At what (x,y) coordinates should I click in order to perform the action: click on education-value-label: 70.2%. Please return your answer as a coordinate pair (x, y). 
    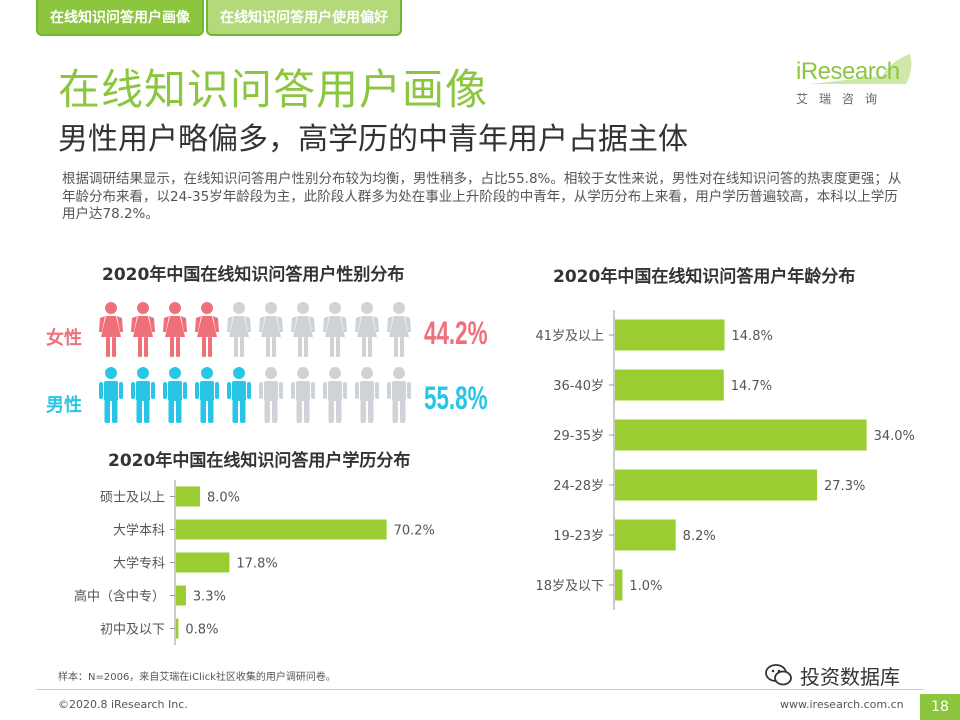
    Looking at the image, I should click on (414, 531).